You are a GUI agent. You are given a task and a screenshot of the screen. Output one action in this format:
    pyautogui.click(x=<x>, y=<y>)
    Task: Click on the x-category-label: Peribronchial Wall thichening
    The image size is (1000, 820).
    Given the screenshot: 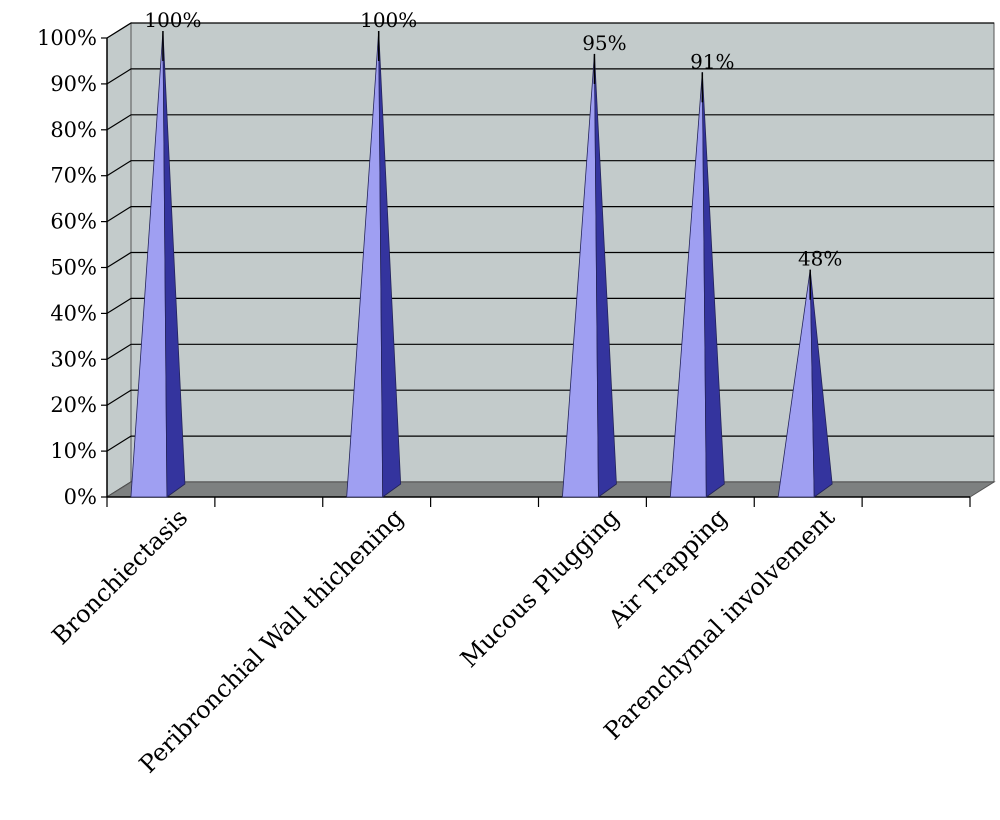 What is the action you would take?
    pyautogui.click(x=271, y=640)
    